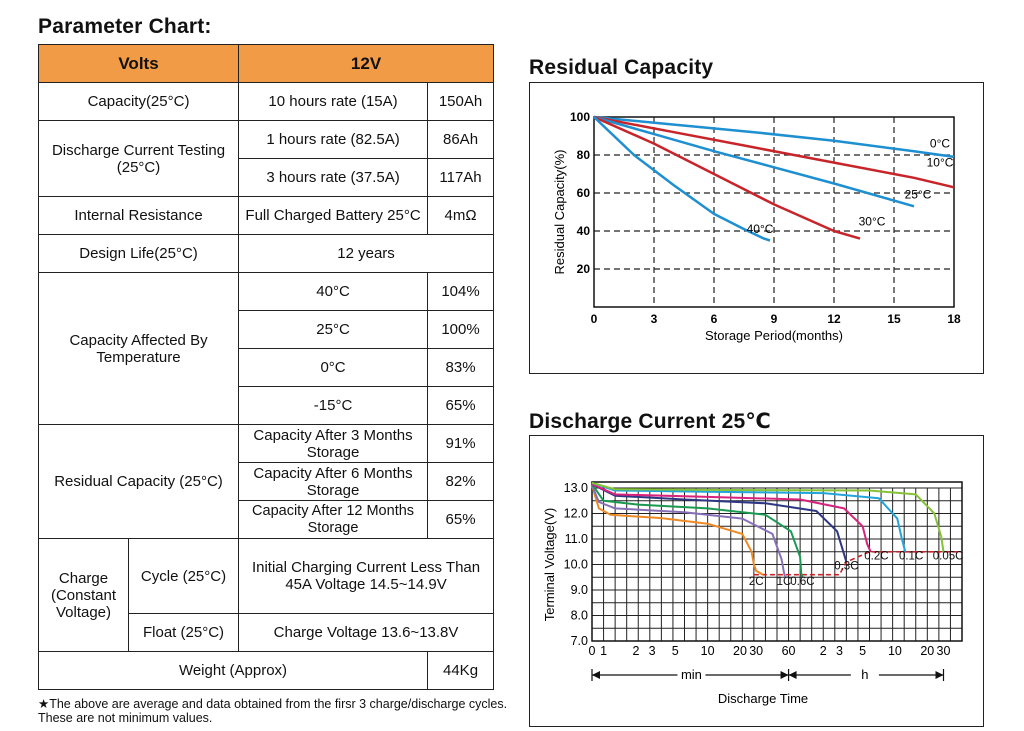 The image size is (1024, 731). I want to click on temperature-label: Capacity Affected By Temperature, so click(138, 348).